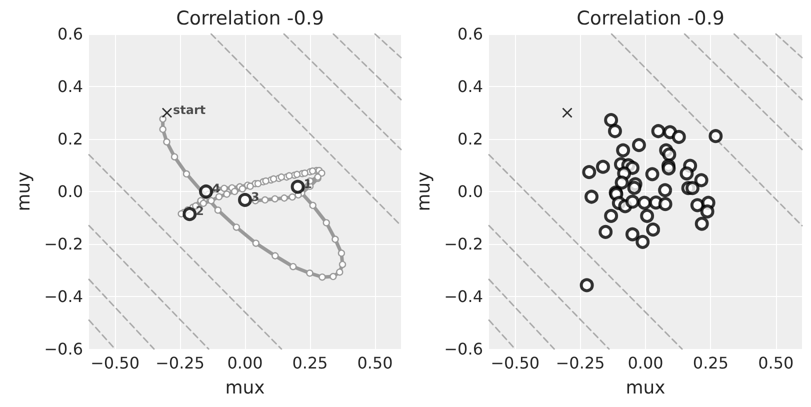  I want to click on annotation: 4, so click(216, 189).